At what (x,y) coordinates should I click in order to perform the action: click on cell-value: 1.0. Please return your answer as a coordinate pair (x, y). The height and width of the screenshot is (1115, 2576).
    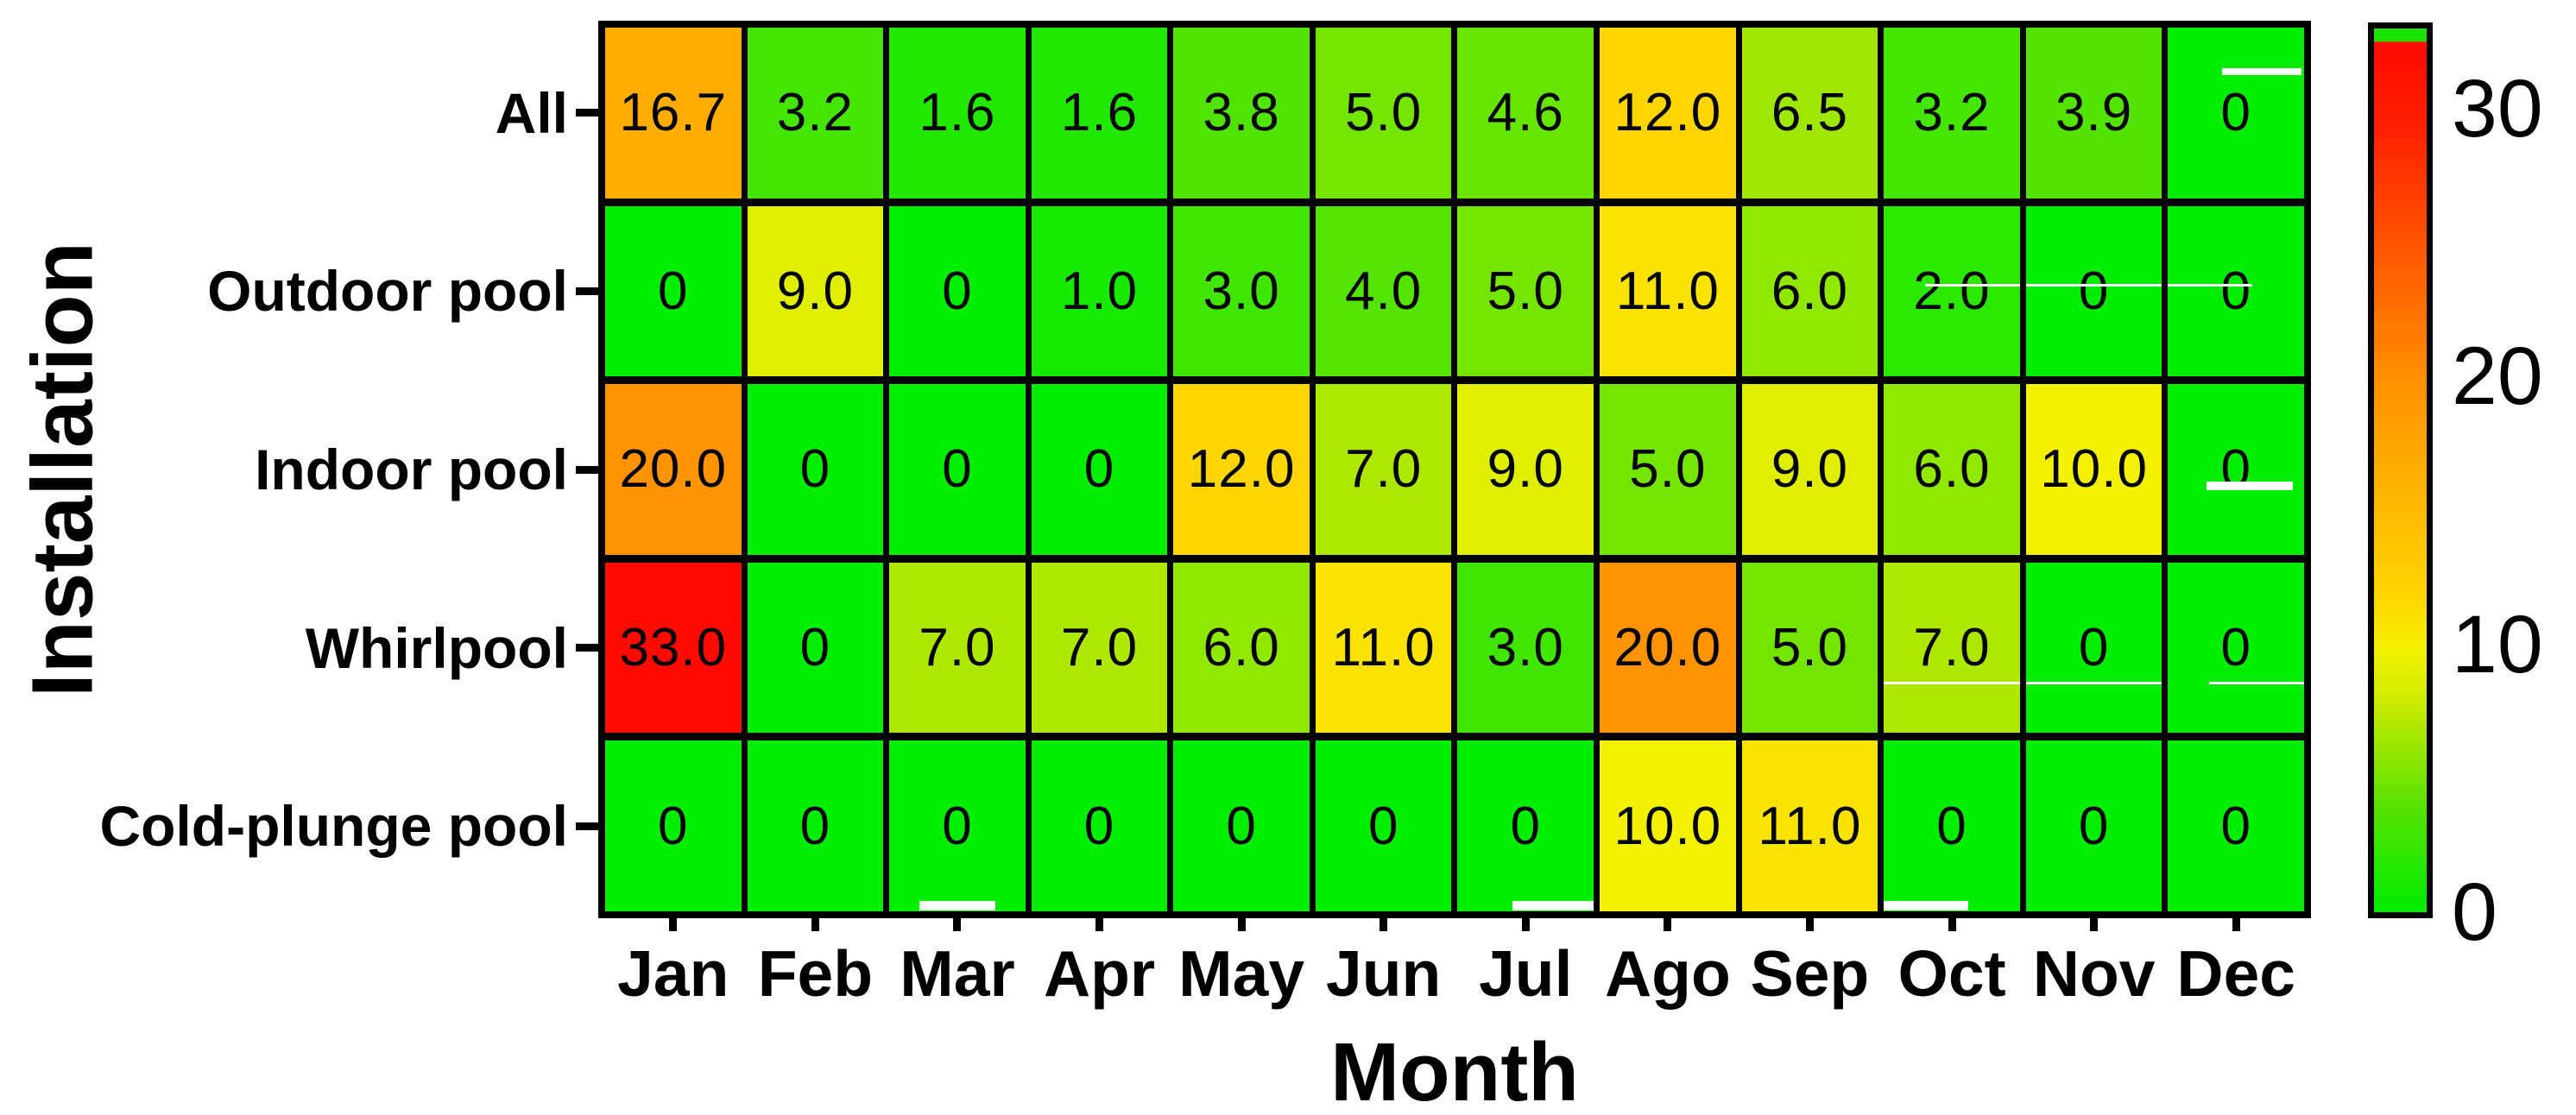
    Looking at the image, I should click on (1099, 291).